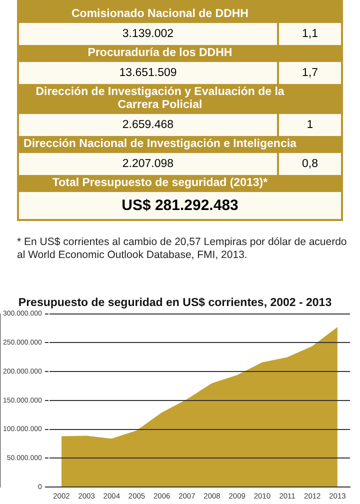 This screenshot has width=360, height=504. What do you see at coordinates (180, 205) in the screenshot?
I see `text: US$ 281.292.483` at bounding box center [180, 205].